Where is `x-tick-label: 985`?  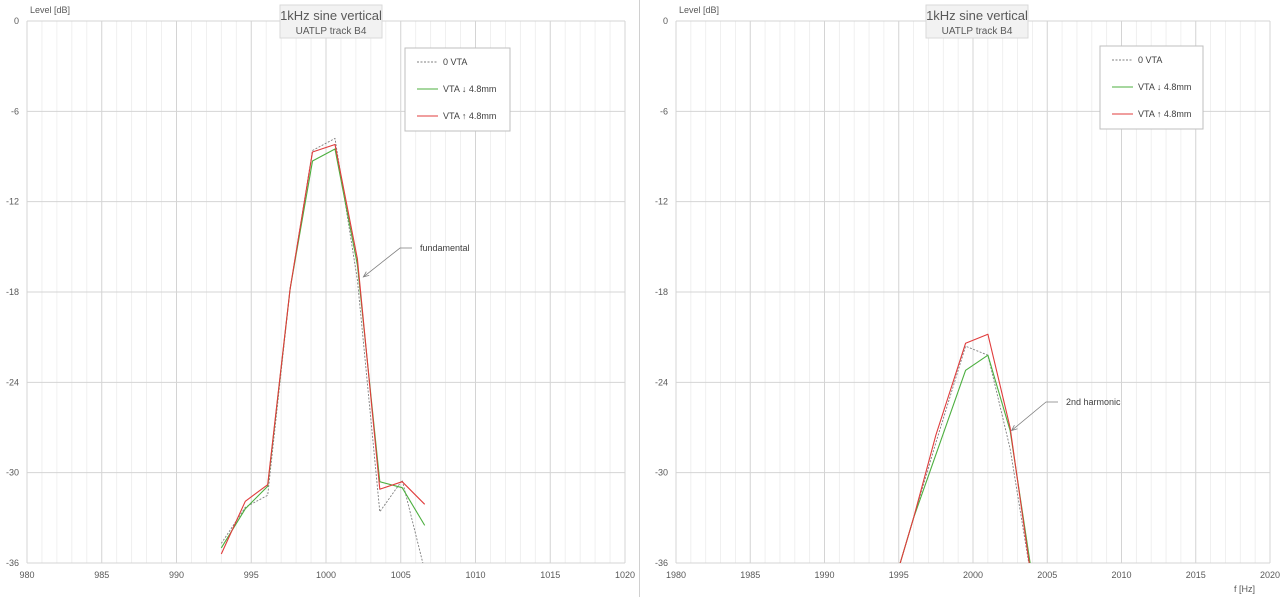 x-tick-label: 985 is located at coordinates (101, 575).